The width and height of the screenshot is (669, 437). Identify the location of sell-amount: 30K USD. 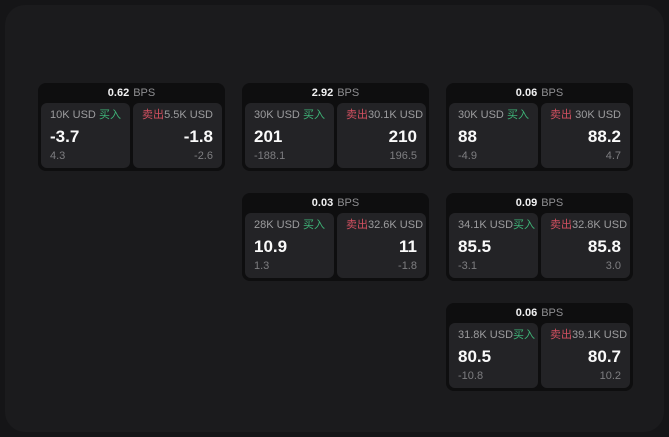
(598, 115).